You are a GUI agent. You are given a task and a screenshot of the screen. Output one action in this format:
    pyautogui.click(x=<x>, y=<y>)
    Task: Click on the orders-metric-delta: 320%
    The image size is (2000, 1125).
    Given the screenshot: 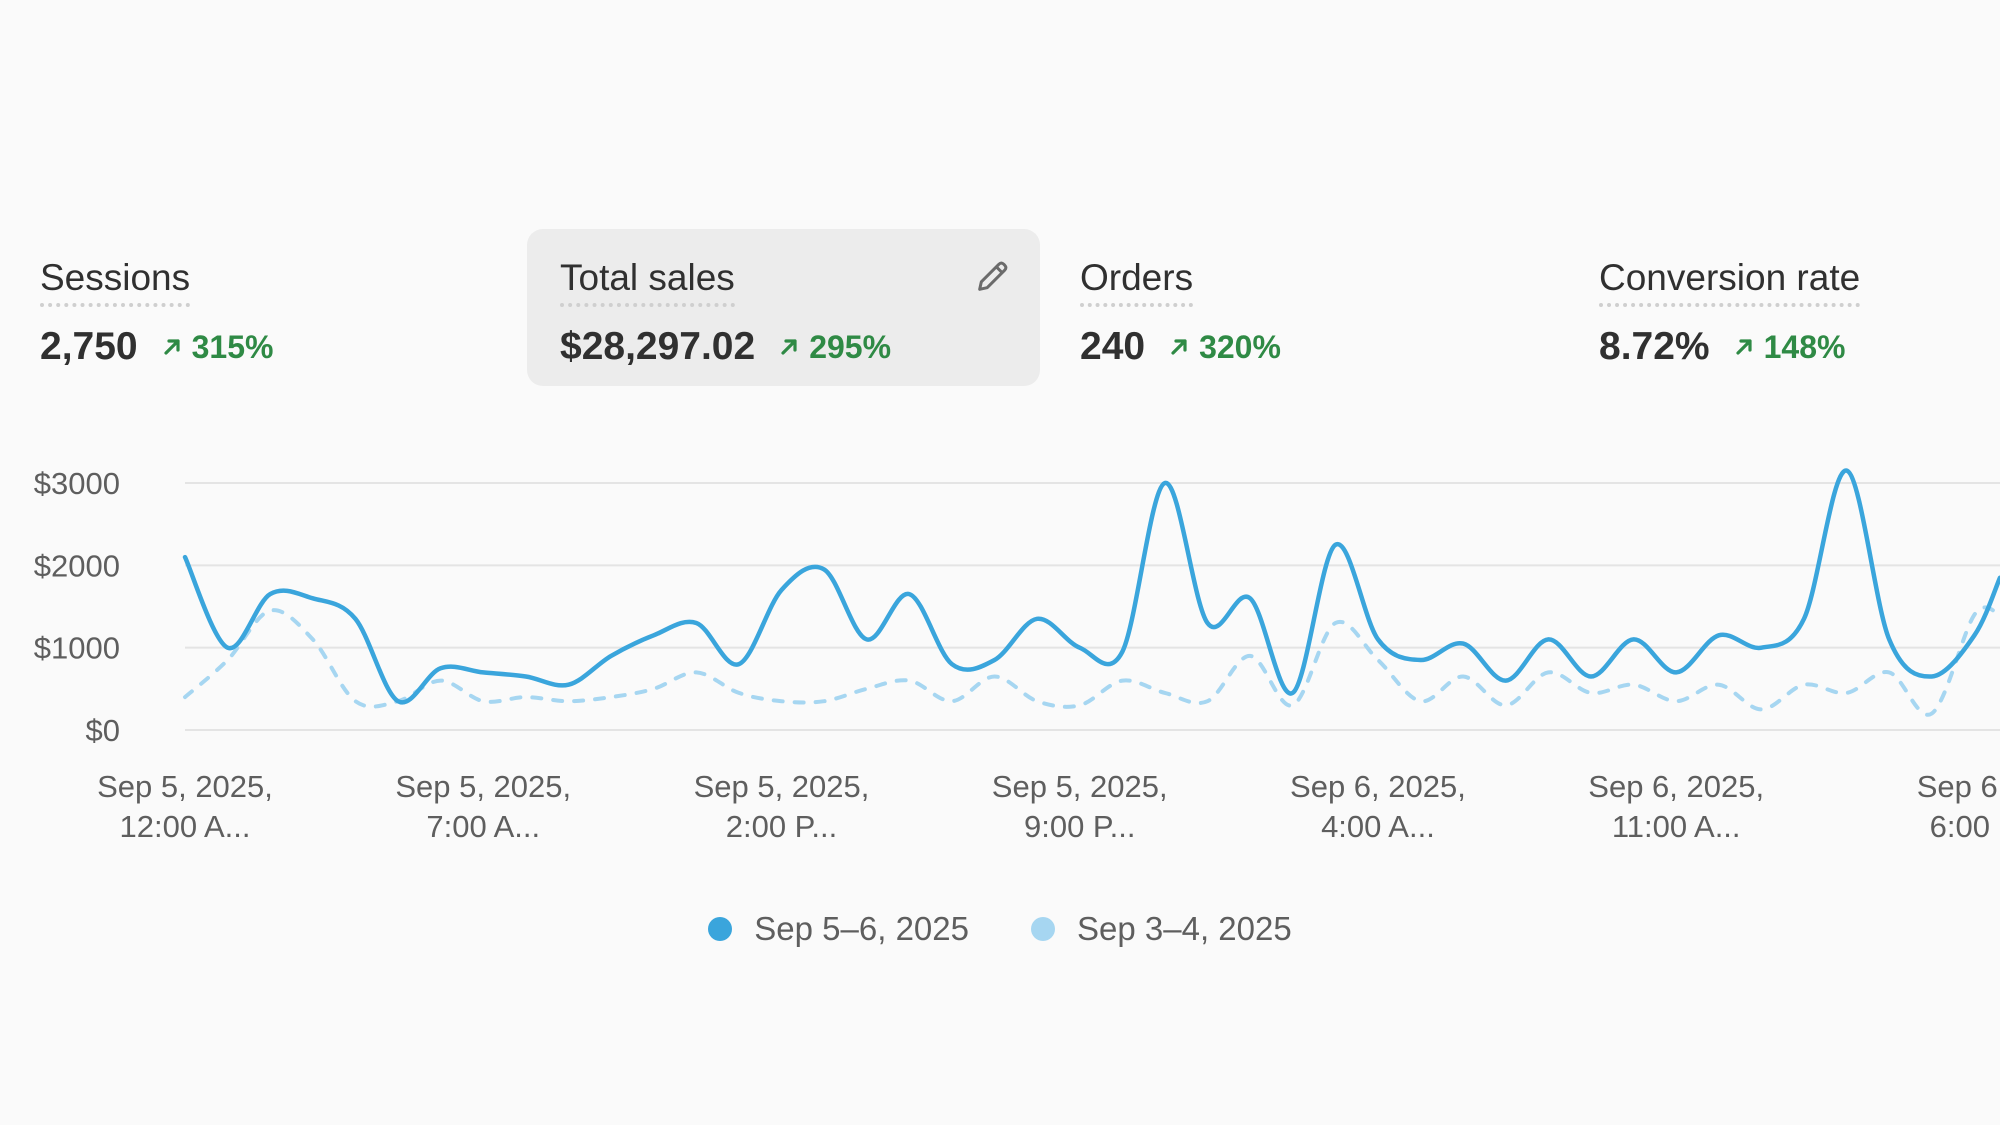 What is the action you would take?
    pyautogui.click(x=1224, y=347)
    